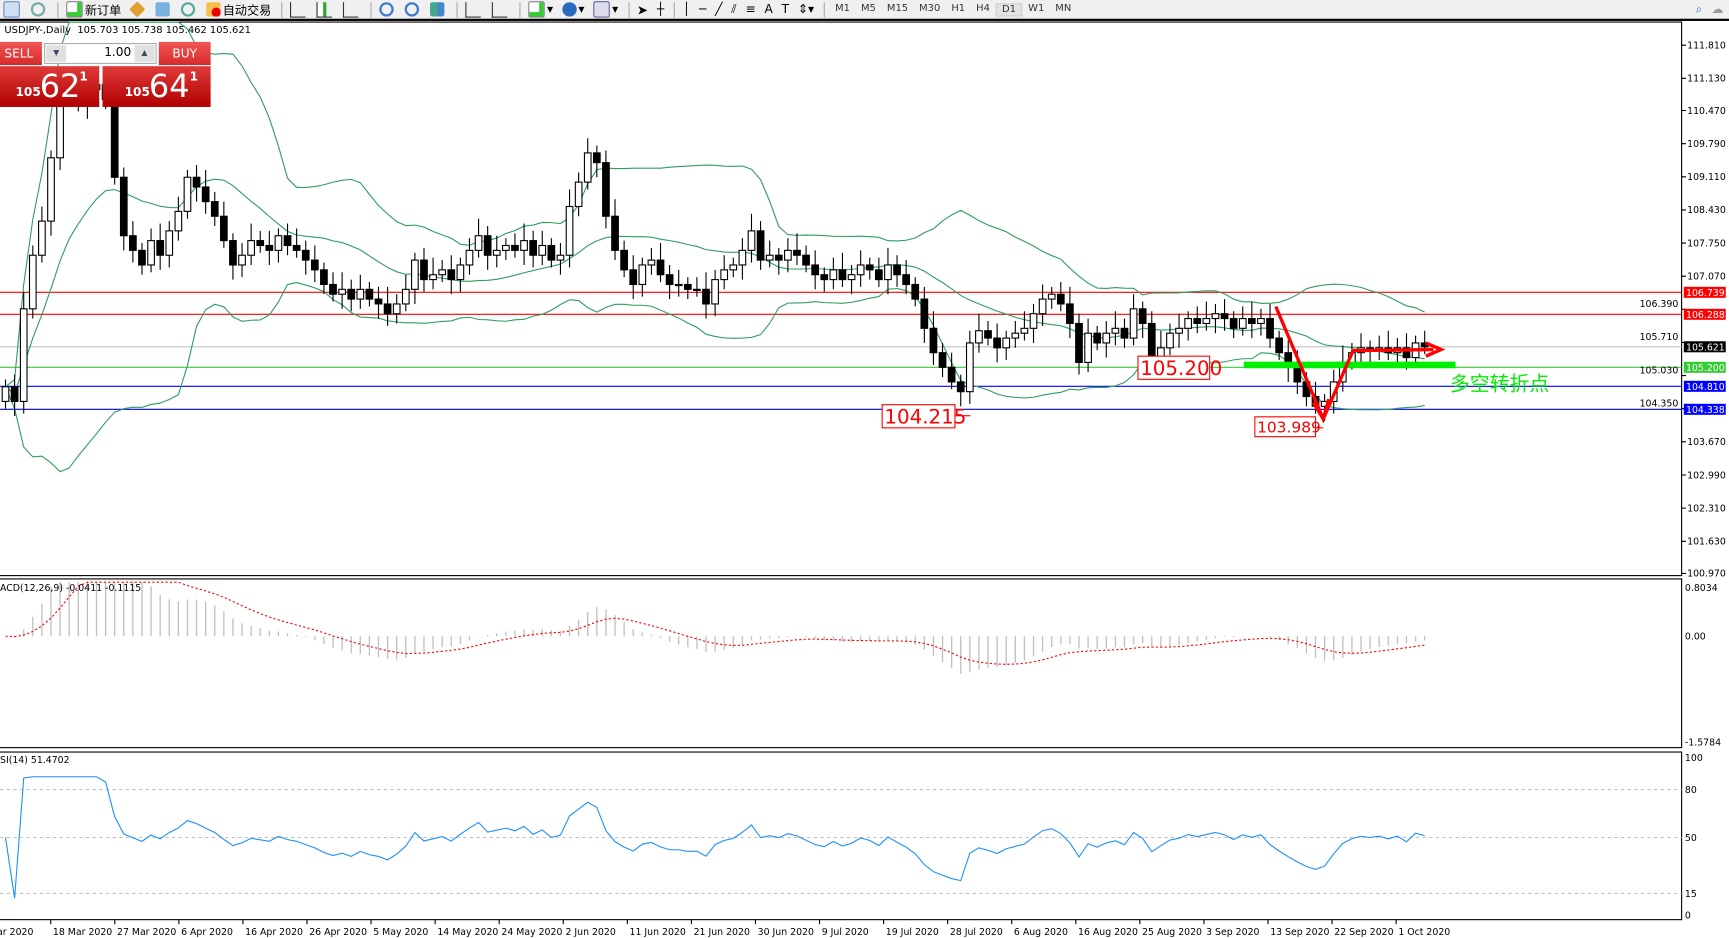 The width and height of the screenshot is (1729, 938). What do you see at coordinates (750, 9) in the screenshot?
I see `fibonacci-button: ≡` at bounding box center [750, 9].